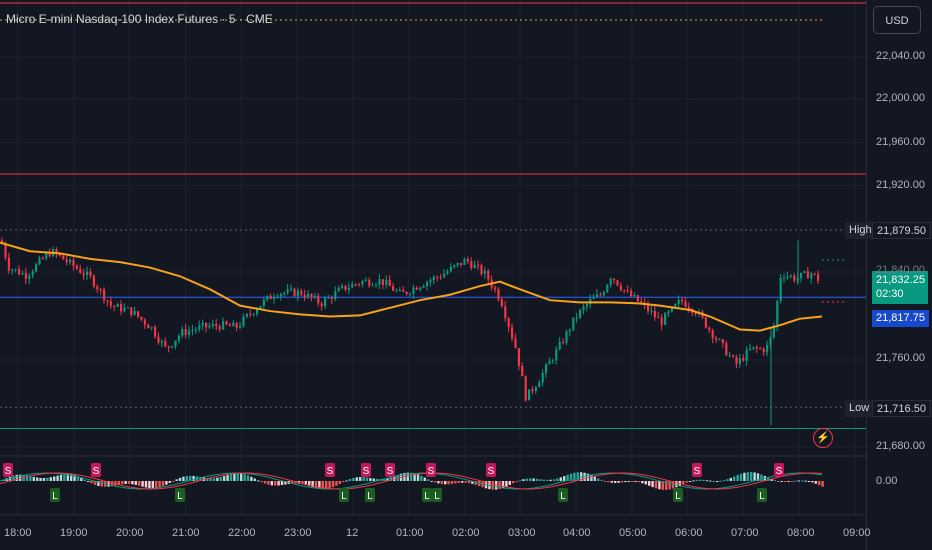  Describe the element at coordinates (411, 286) in the screenshot. I see `moving-average-line` at that location.